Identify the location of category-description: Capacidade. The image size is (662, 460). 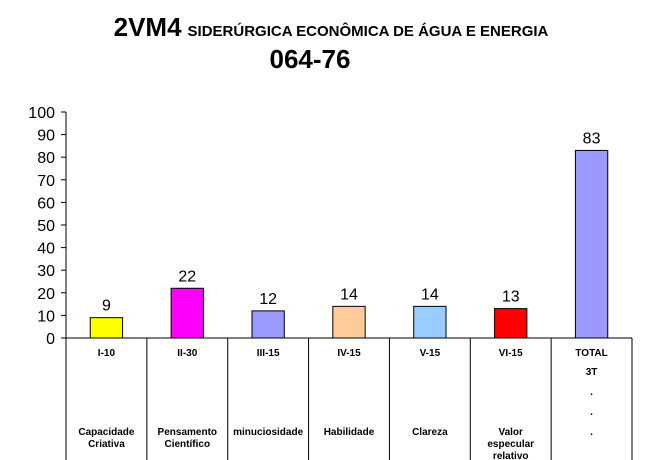
(106, 432).